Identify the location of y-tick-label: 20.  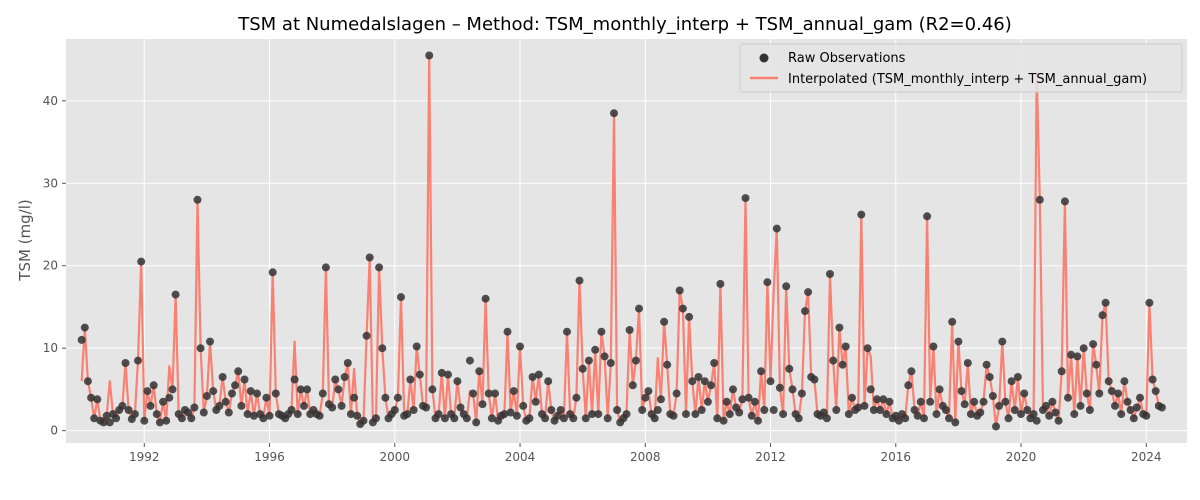
(50, 266).